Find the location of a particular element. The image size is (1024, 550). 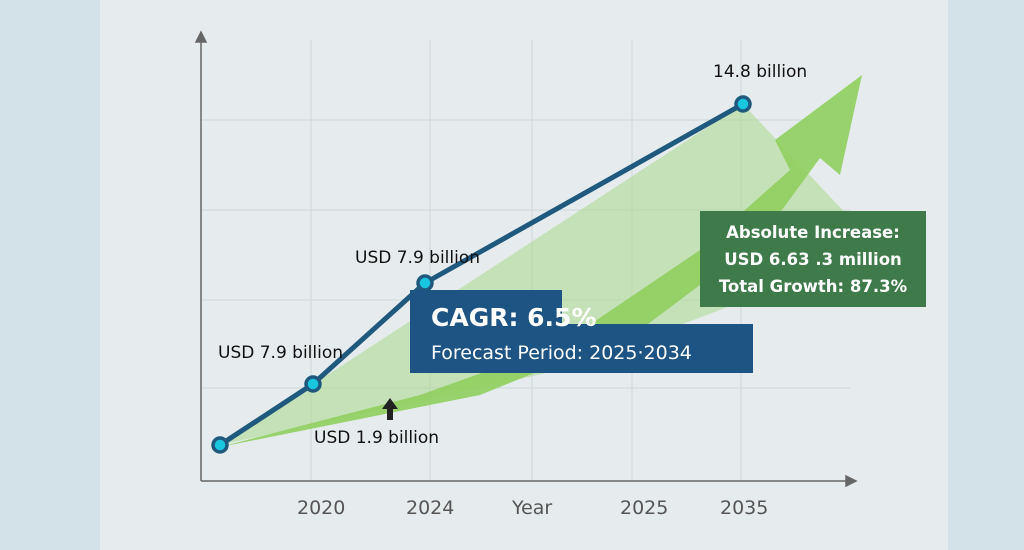

point-label: 14.8 billion is located at coordinates (760, 72).